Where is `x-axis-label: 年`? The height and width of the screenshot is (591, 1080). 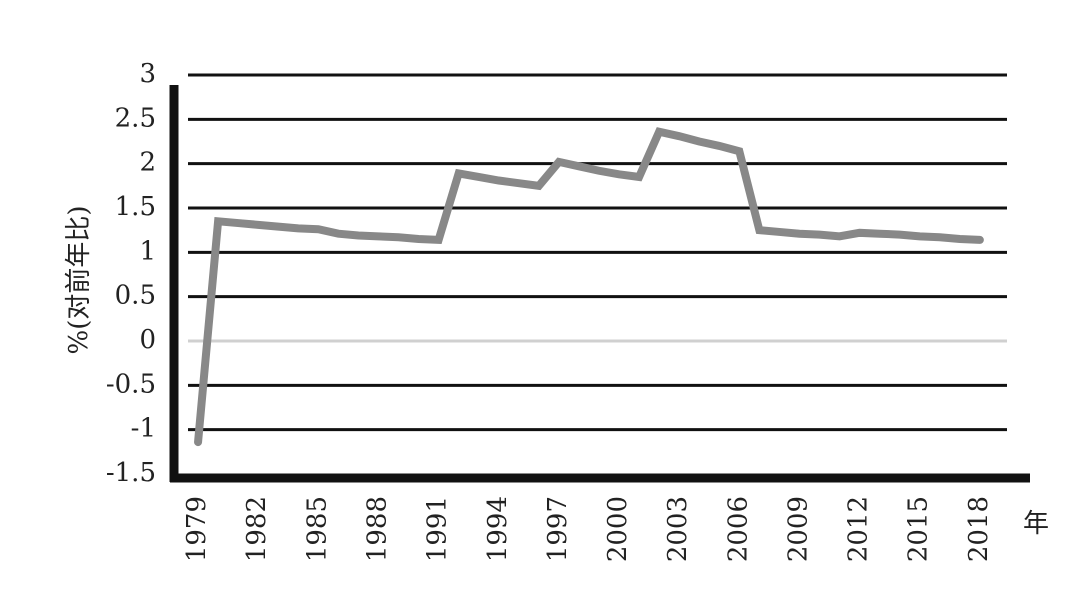 x-axis-label: 年 is located at coordinates (1036, 524).